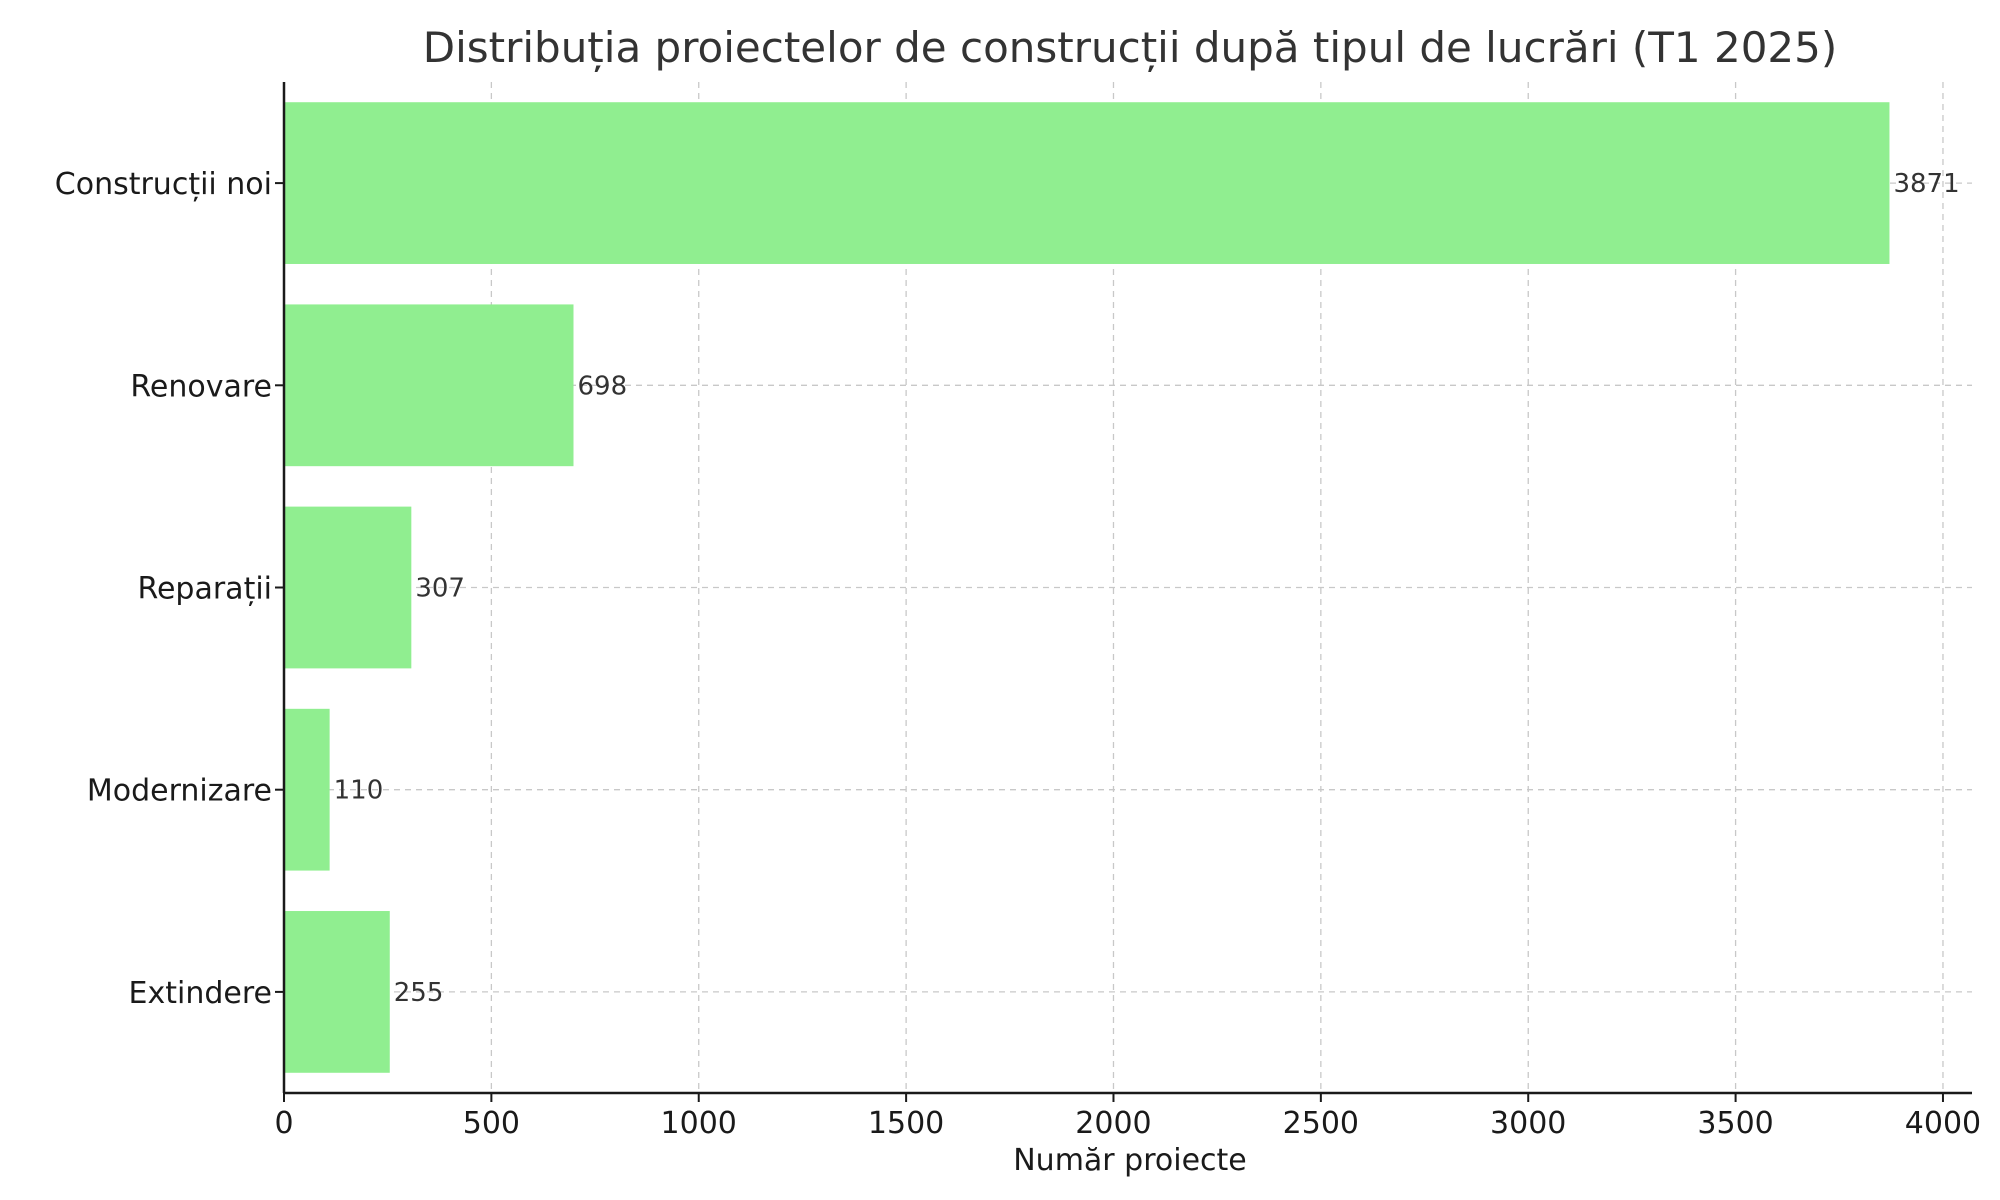 The height and width of the screenshot is (1200, 2000). I want to click on x-tick-label: 2500, so click(1321, 1123).